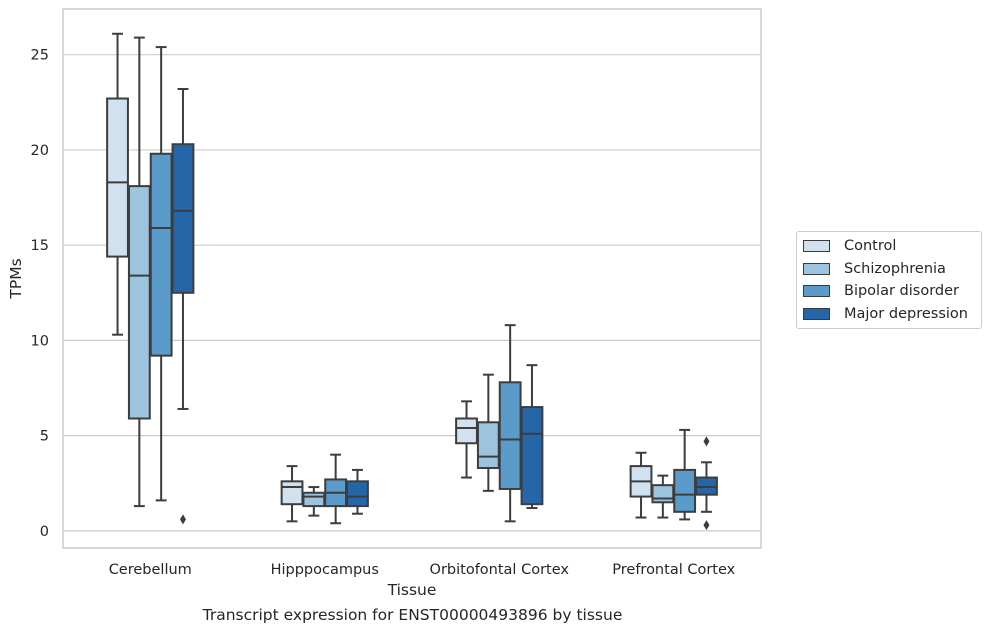  I want to click on x-tick-label: Cerebellum, so click(150, 570).